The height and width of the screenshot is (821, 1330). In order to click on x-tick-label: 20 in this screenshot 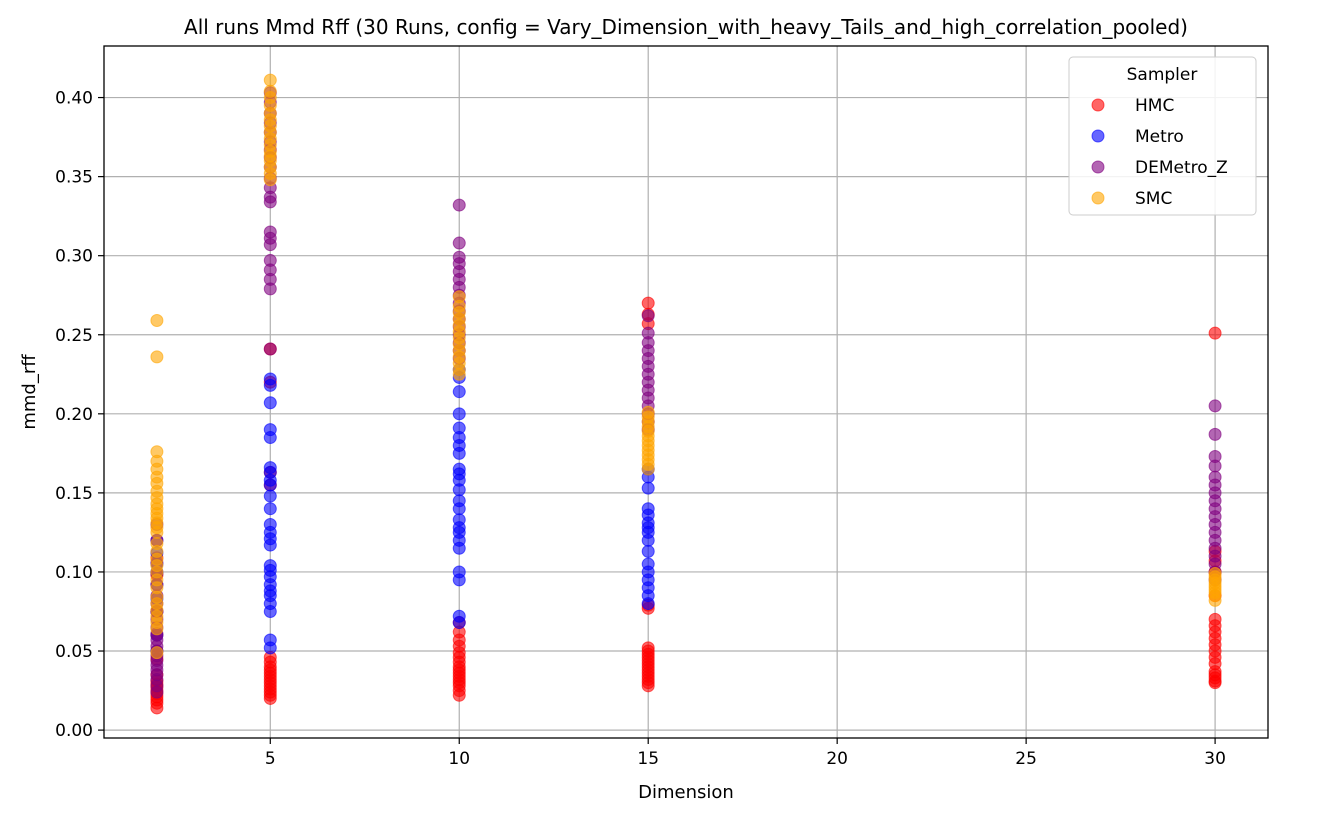, I will do `click(837, 759)`.